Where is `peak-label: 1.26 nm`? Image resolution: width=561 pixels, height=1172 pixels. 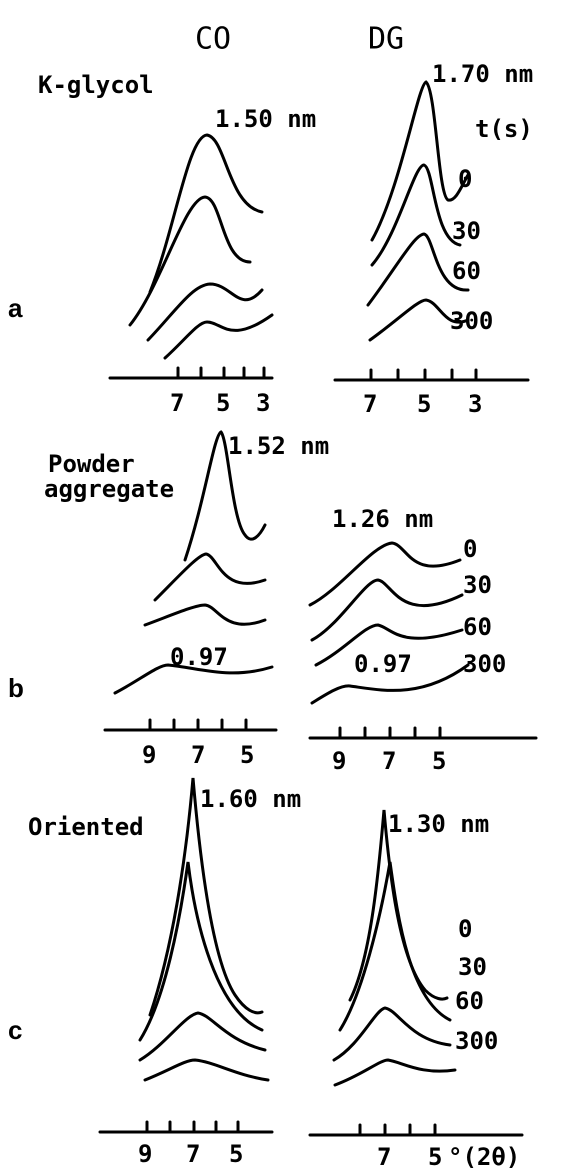 peak-label: 1.26 nm is located at coordinates (382, 519).